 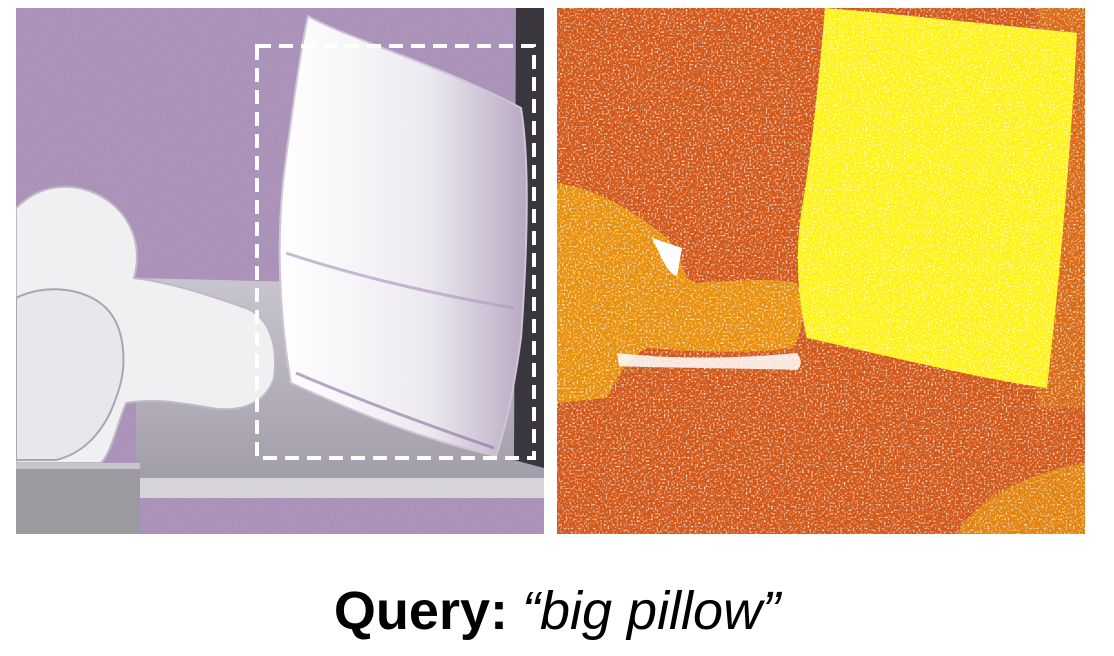 What do you see at coordinates (420, 611) in the screenshot?
I see `query-label: Query:` at bounding box center [420, 611].